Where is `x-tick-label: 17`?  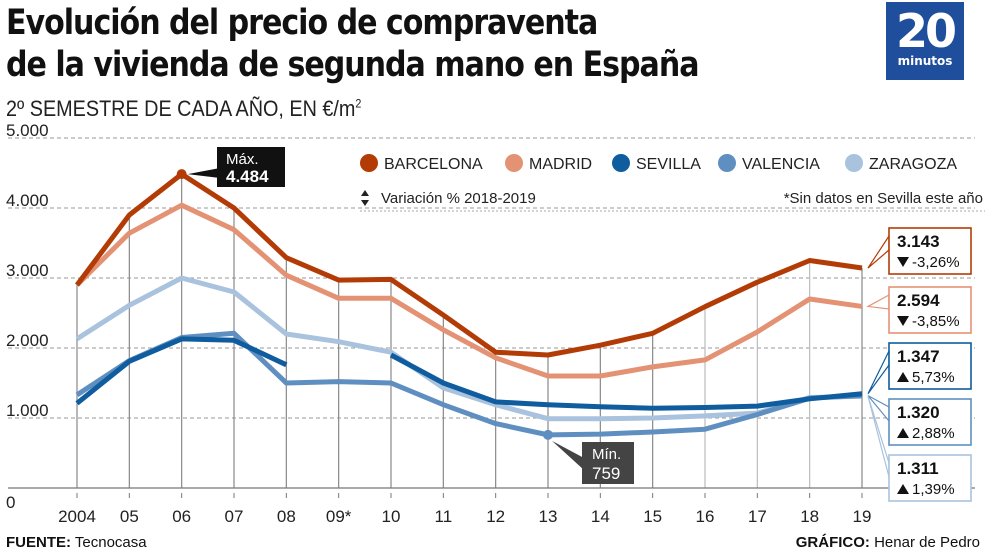
x-tick-label: 17 is located at coordinates (757, 516).